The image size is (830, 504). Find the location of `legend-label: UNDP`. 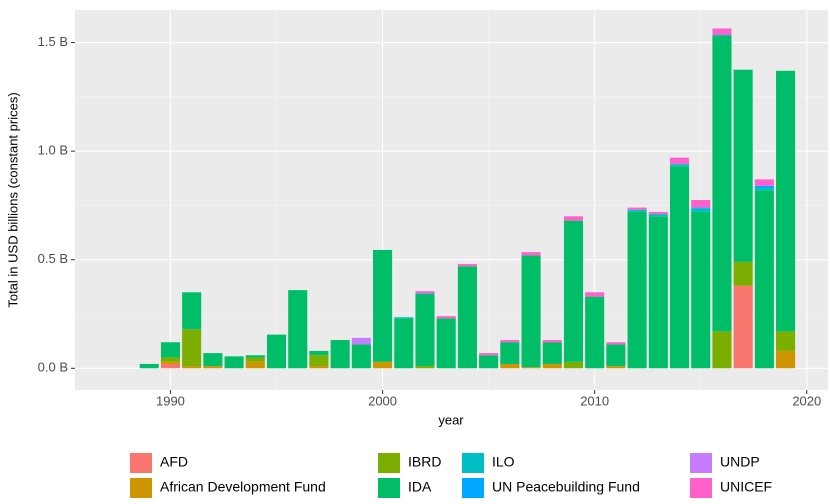

legend-label: UNDP is located at coordinates (740, 462).